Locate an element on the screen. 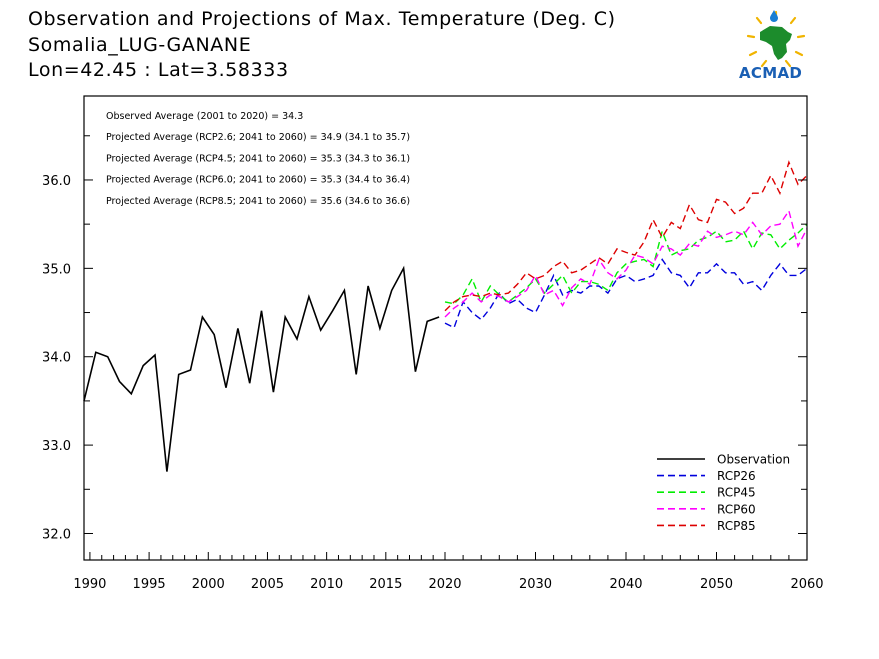 Image resolution: width=879 pixels, height=659 pixels. x-tick-label: 2050 is located at coordinates (716, 584).